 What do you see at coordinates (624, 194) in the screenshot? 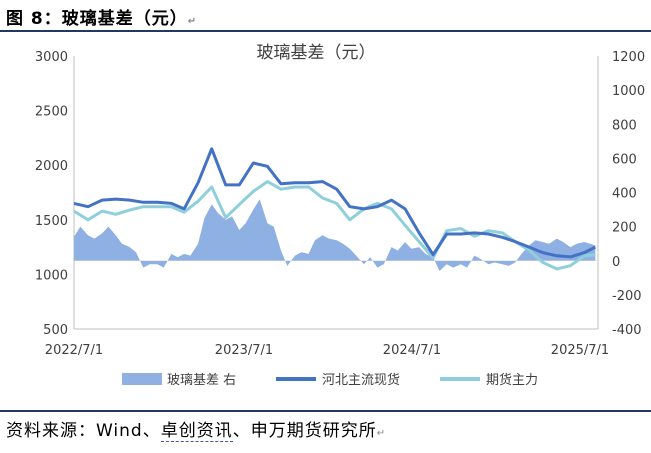
I see `right-tick-label: 400` at bounding box center [624, 194].